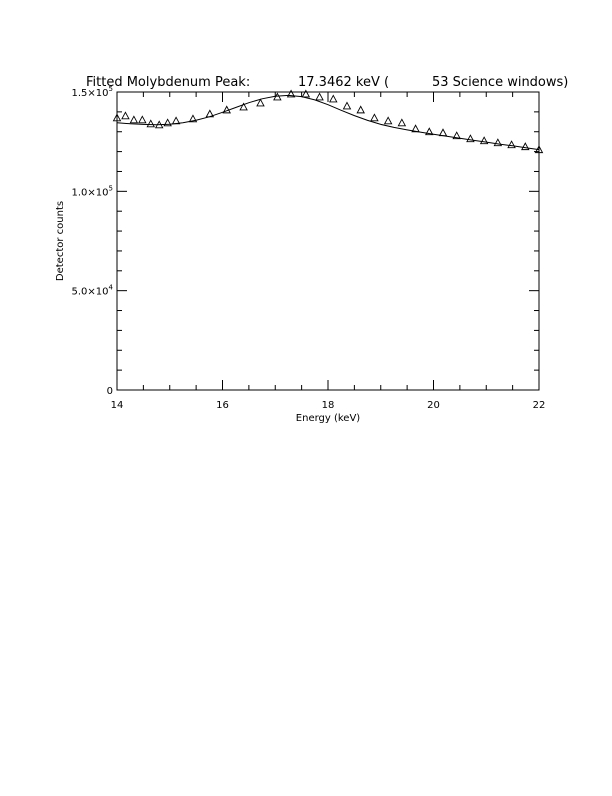  What do you see at coordinates (343, 82) in the screenshot?
I see `title-part-2: 17.3462 keV (` at bounding box center [343, 82].